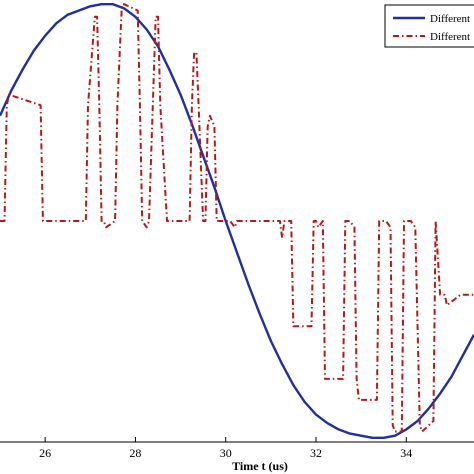  What do you see at coordinates (135, 453) in the screenshot?
I see `x-tick-label-28: 28` at bounding box center [135, 453].